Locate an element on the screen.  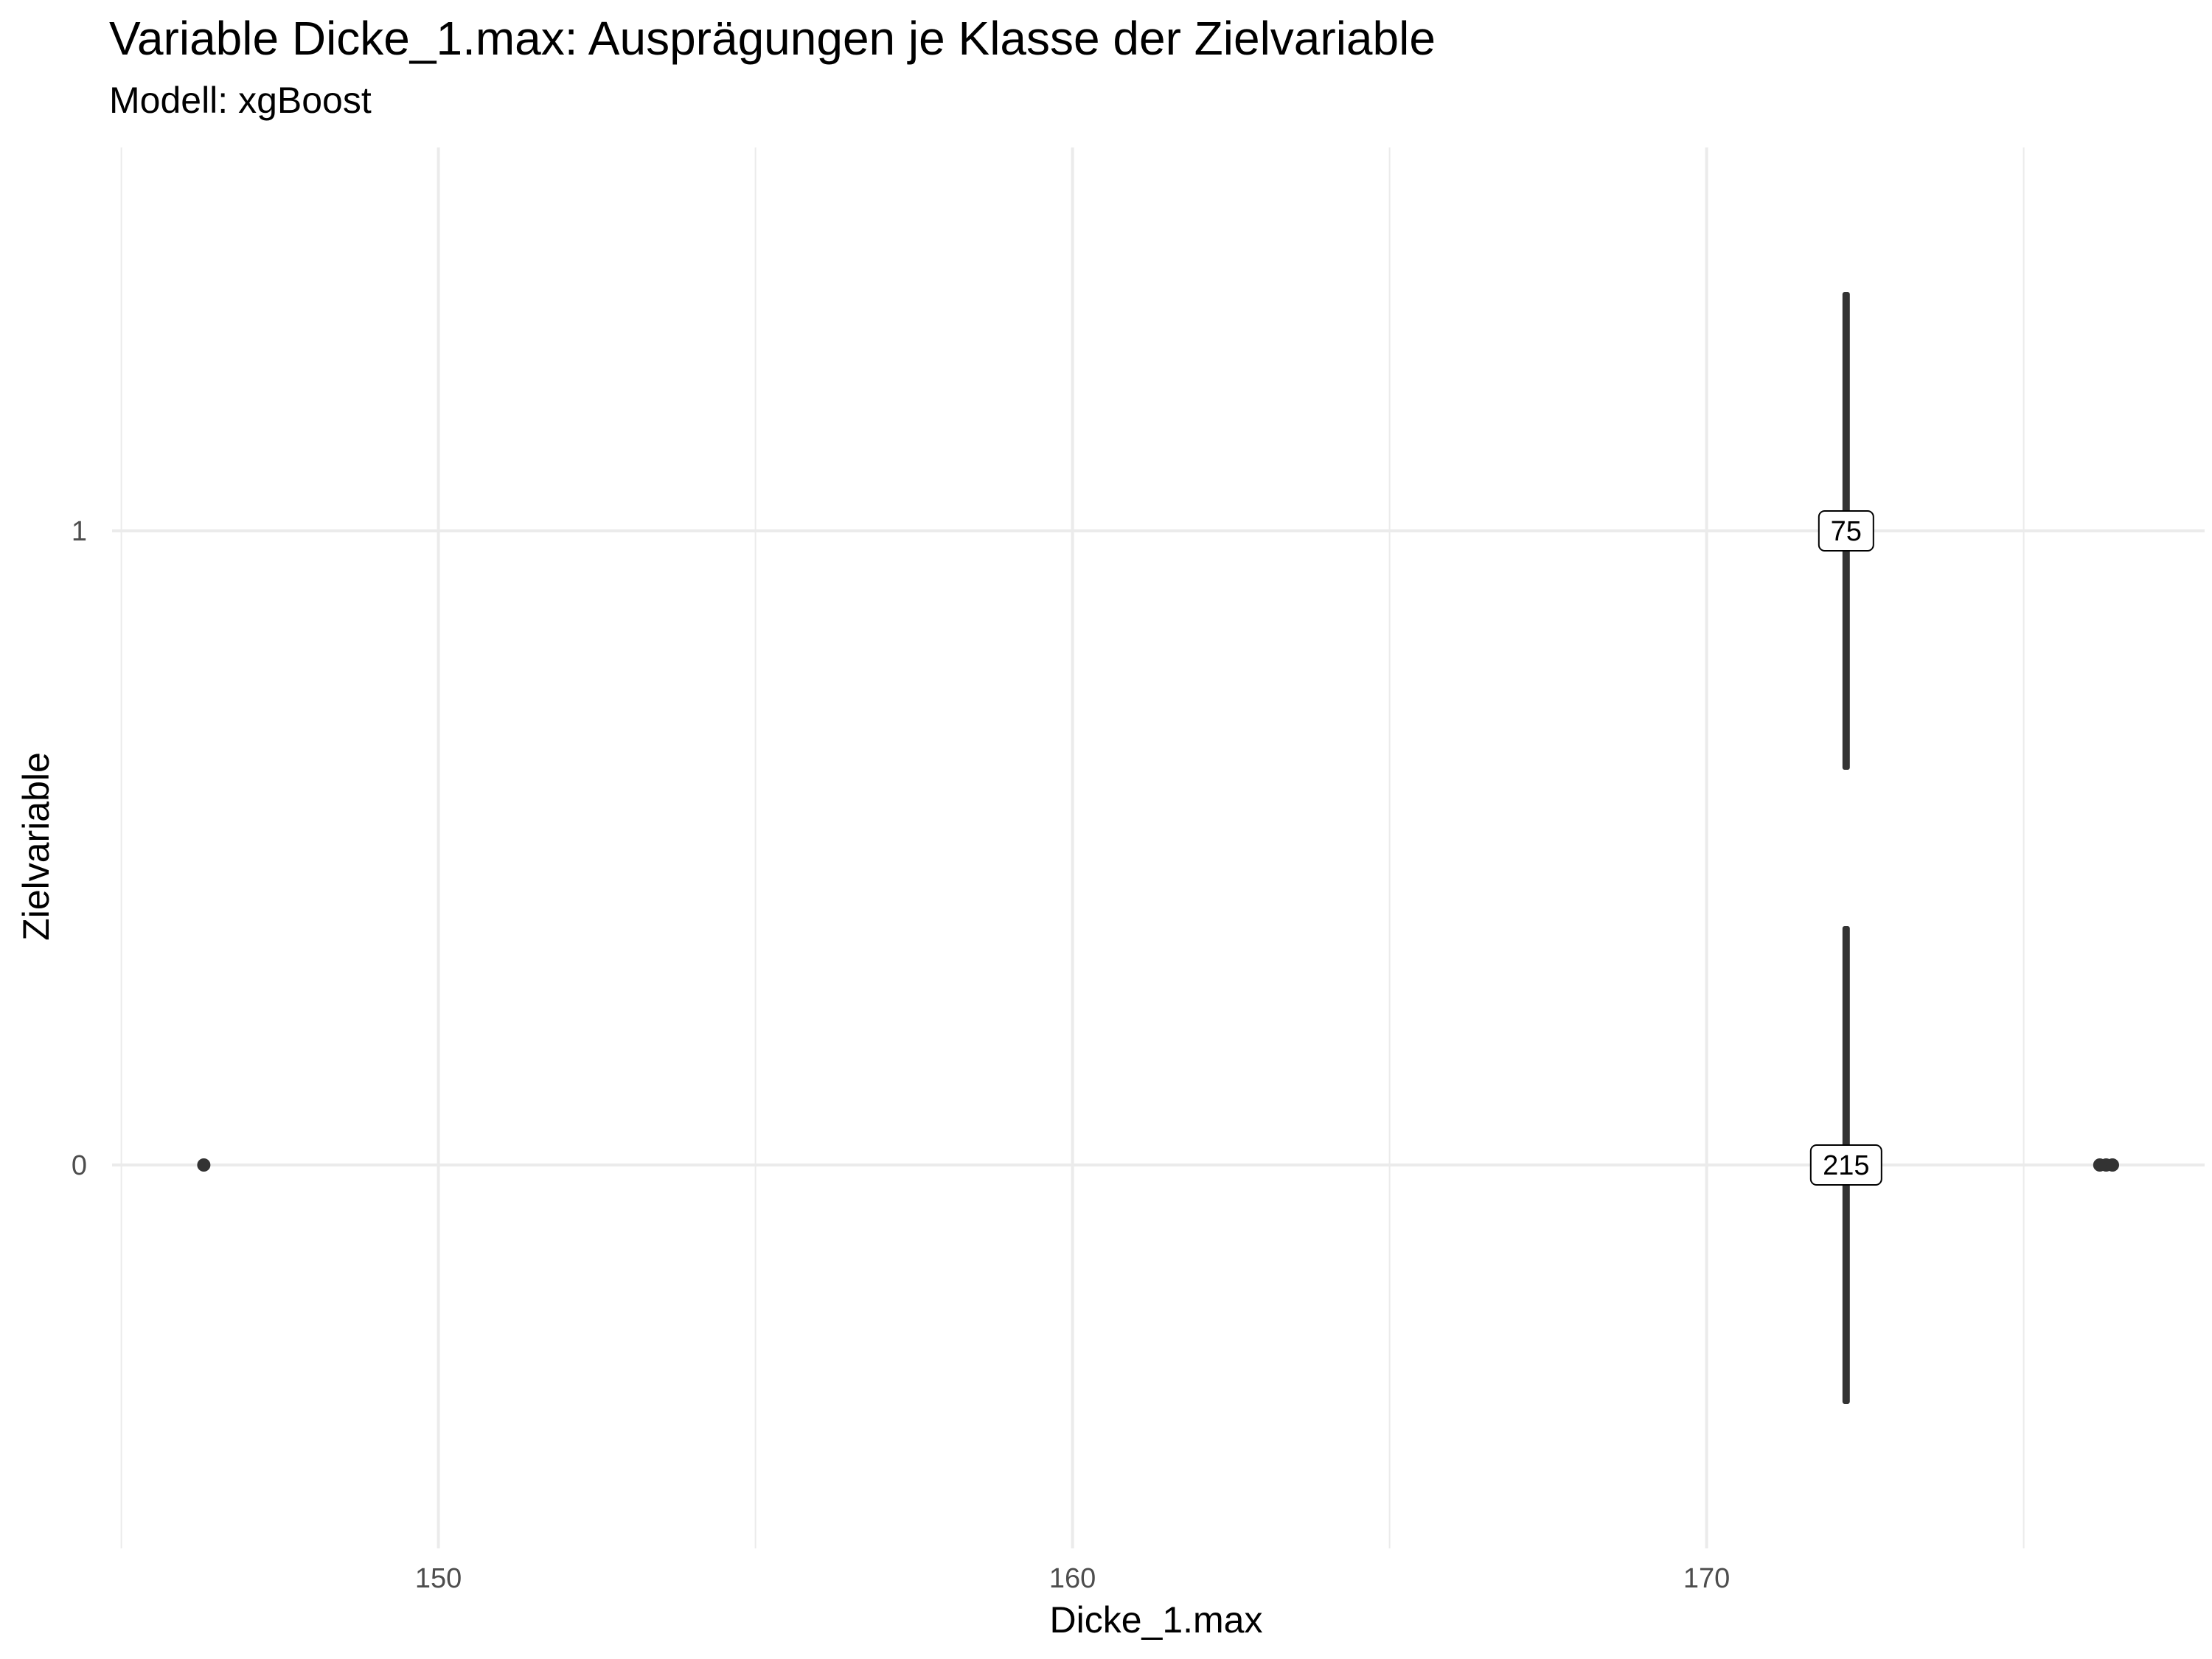
count-label: 215 is located at coordinates (1846, 1165).